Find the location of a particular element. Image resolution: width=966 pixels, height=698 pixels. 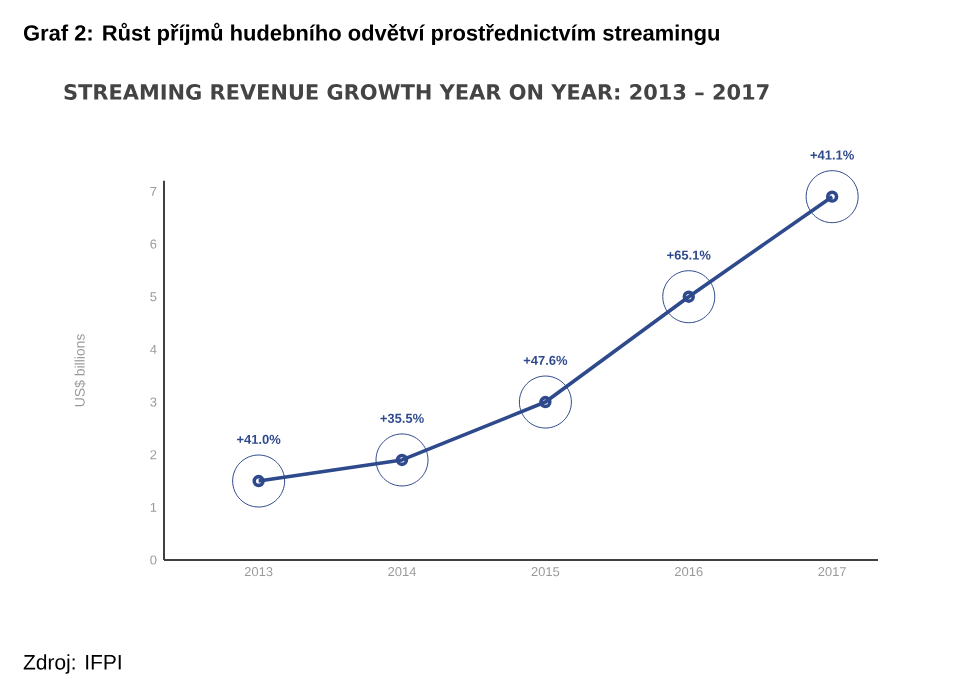

text: Zdroj: IFPI is located at coordinates (72, 664).